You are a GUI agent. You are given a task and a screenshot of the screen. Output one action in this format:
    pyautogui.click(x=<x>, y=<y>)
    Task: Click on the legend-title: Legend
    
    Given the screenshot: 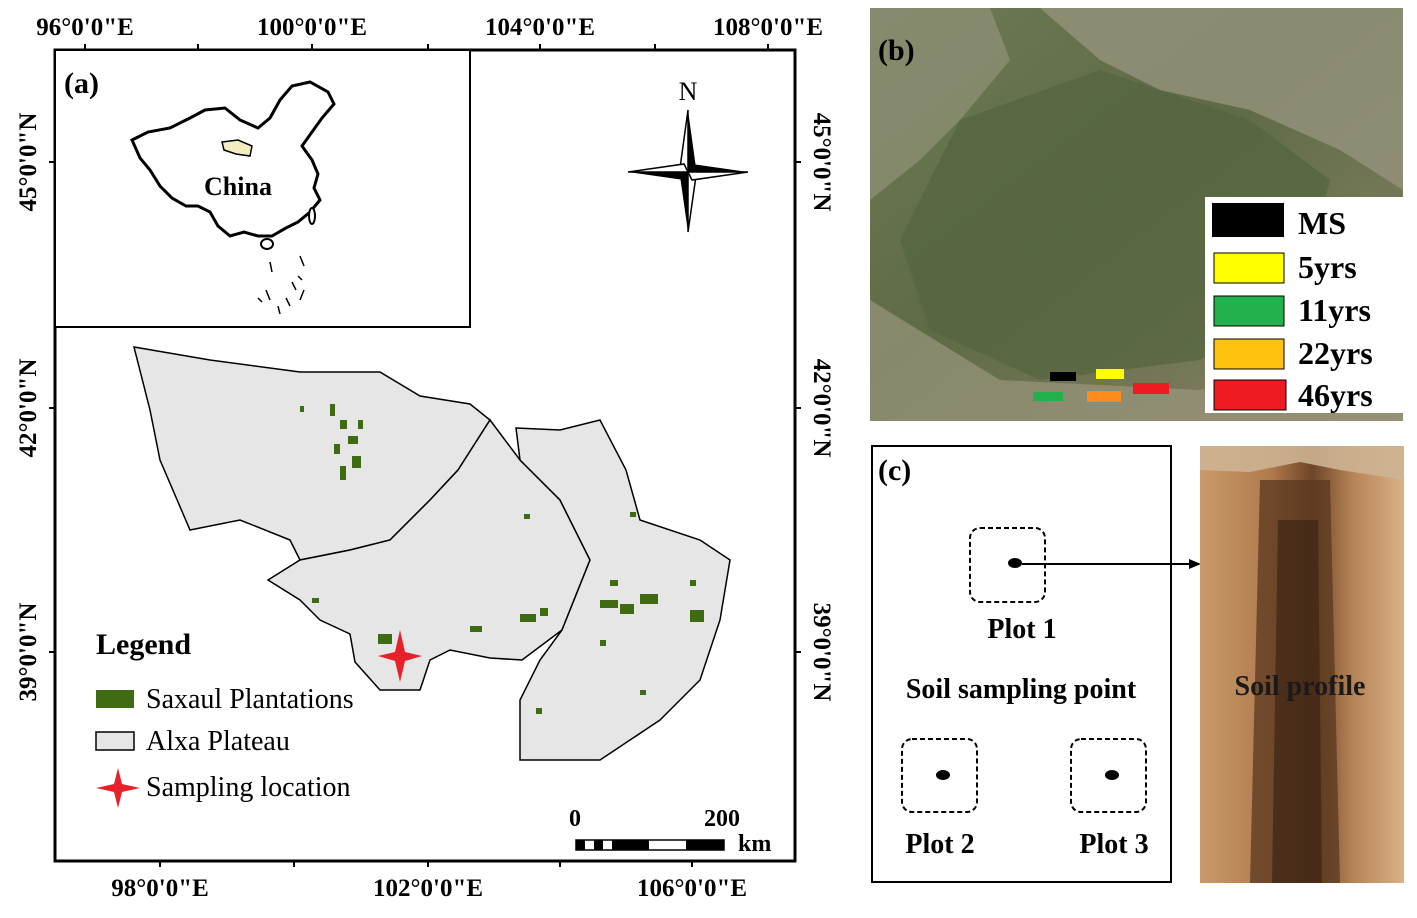 What is the action you would take?
    pyautogui.click(x=143, y=644)
    